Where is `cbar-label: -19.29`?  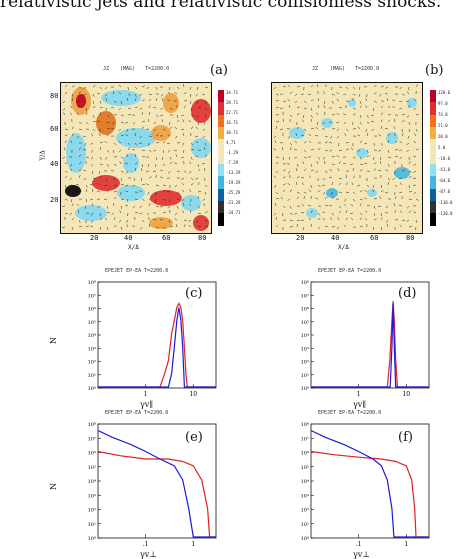 cbar-label: -19.29 is located at coordinates (233, 182).